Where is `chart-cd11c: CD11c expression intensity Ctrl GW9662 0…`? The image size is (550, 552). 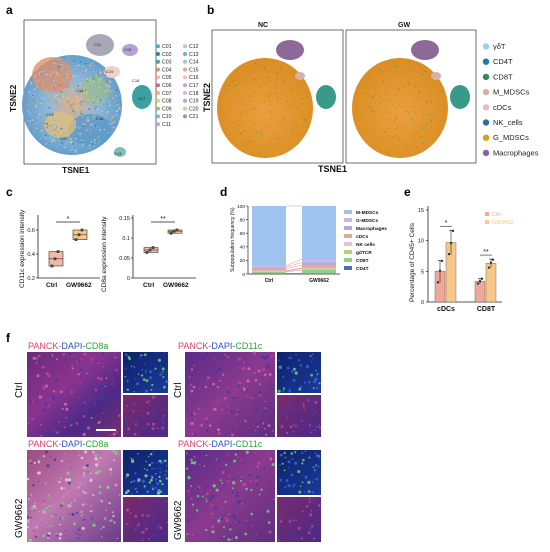
chart-cd11c: CD11c expression intensity Ctrl GW9662 0… is located at coordinates (59, 249).